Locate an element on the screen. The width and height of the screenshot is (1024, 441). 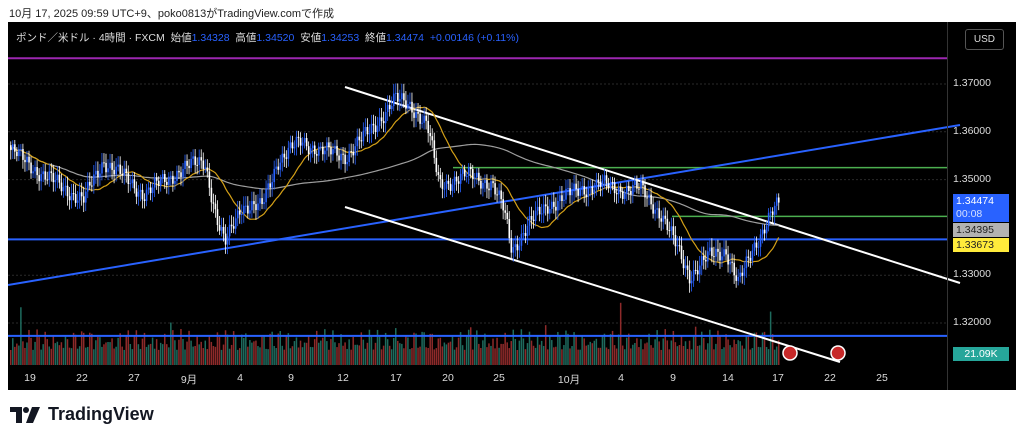
x-tick-label: 4 is located at coordinates (621, 378).